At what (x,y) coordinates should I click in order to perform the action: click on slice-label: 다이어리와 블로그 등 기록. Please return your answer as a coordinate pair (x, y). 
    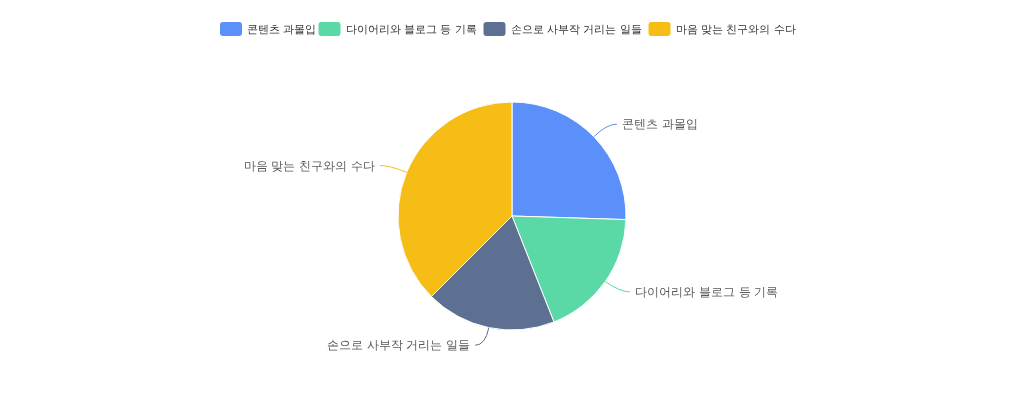
    Looking at the image, I should click on (707, 292).